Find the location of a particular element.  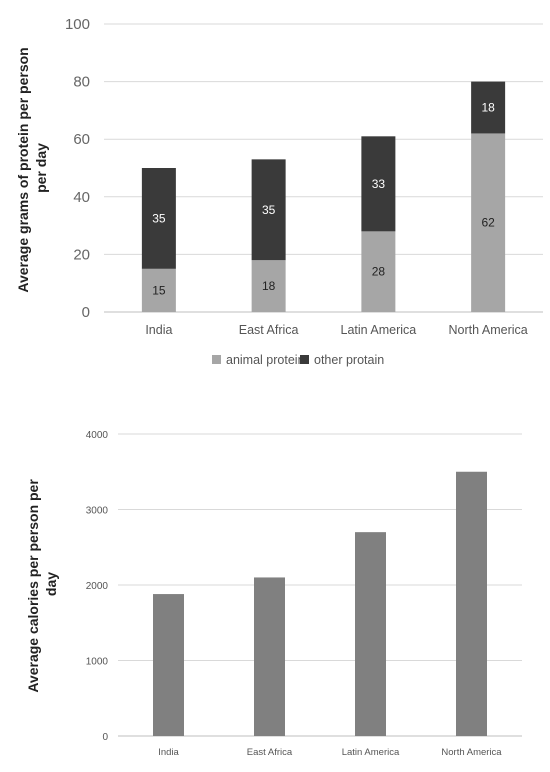

bar-other-protain-india is located at coordinates (158, 218).